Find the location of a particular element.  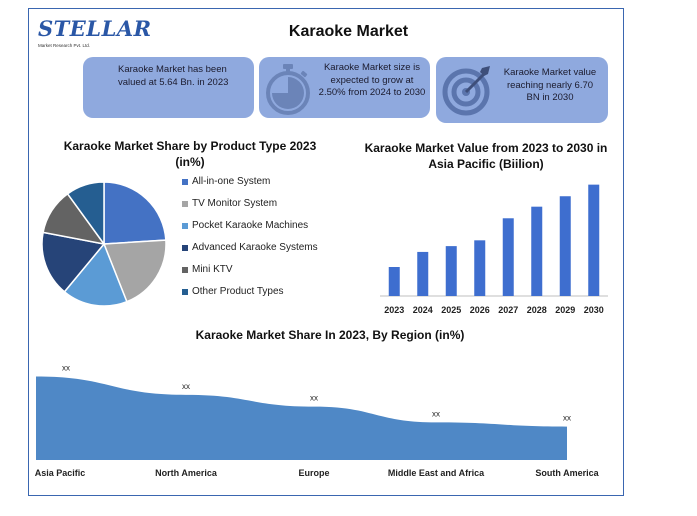

legend-label: Mini KTV is located at coordinates (212, 269).